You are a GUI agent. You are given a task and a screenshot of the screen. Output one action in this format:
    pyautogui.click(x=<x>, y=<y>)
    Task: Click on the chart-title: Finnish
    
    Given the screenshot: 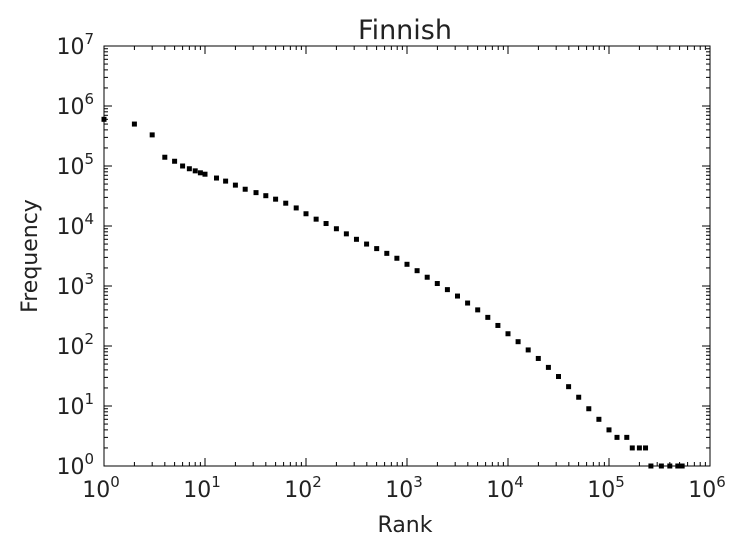 What is the action you would take?
    pyautogui.click(x=405, y=30)
    